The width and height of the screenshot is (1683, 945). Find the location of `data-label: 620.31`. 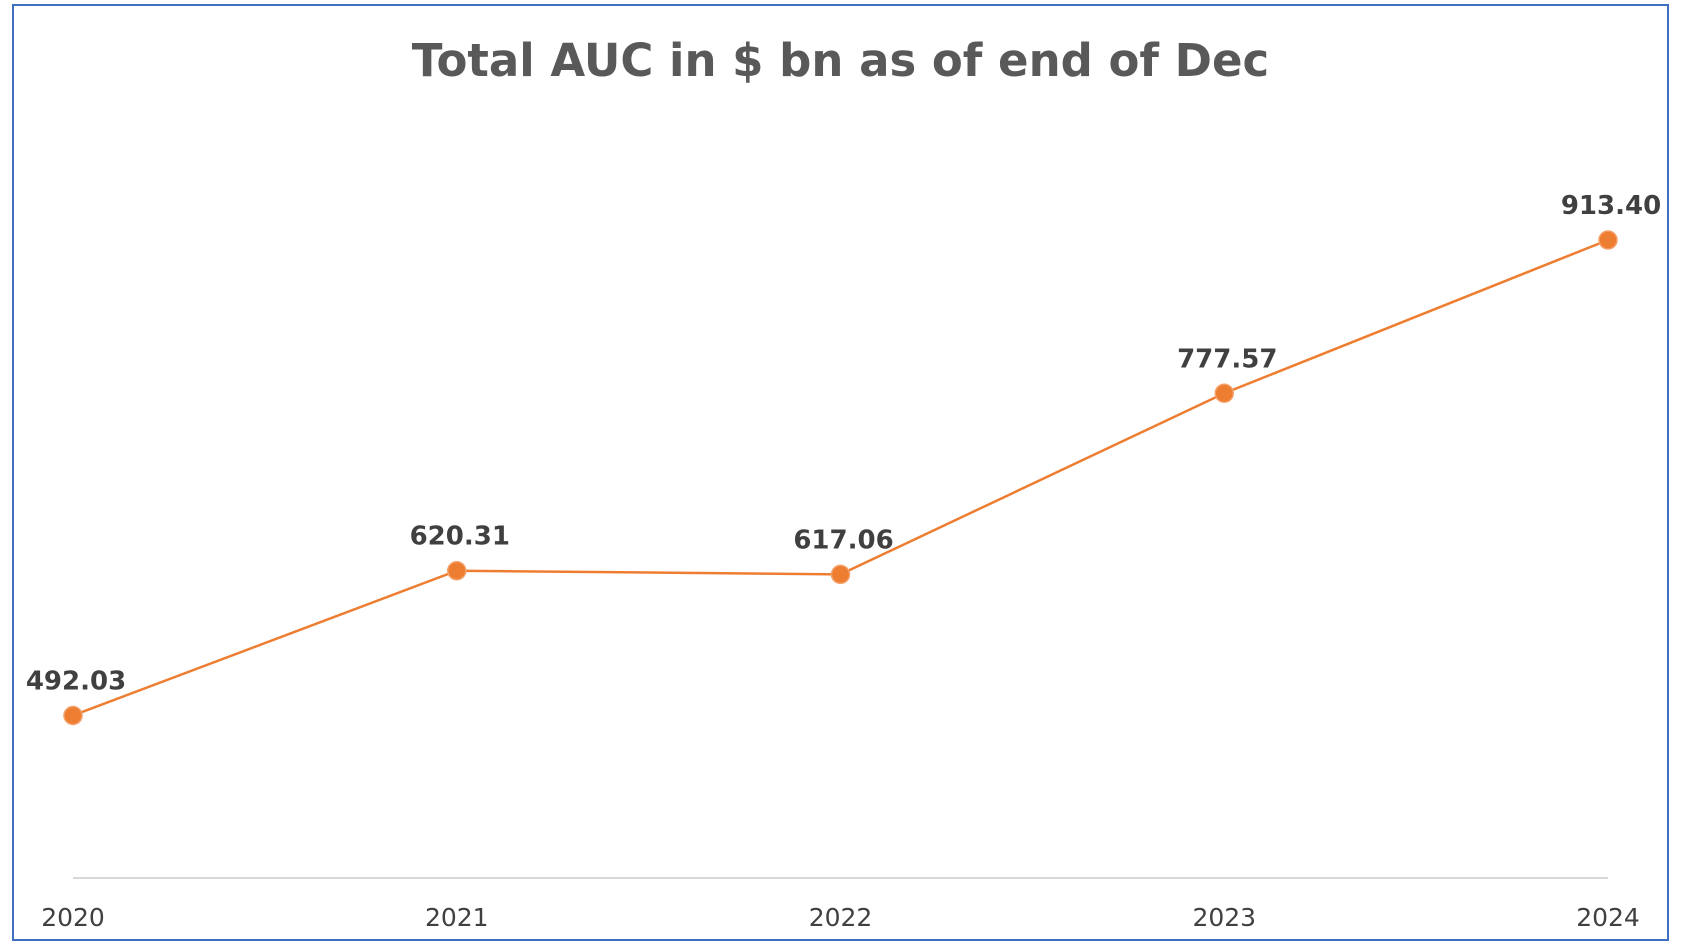

data-label: 620.31 is located at coordinates (460, 537).